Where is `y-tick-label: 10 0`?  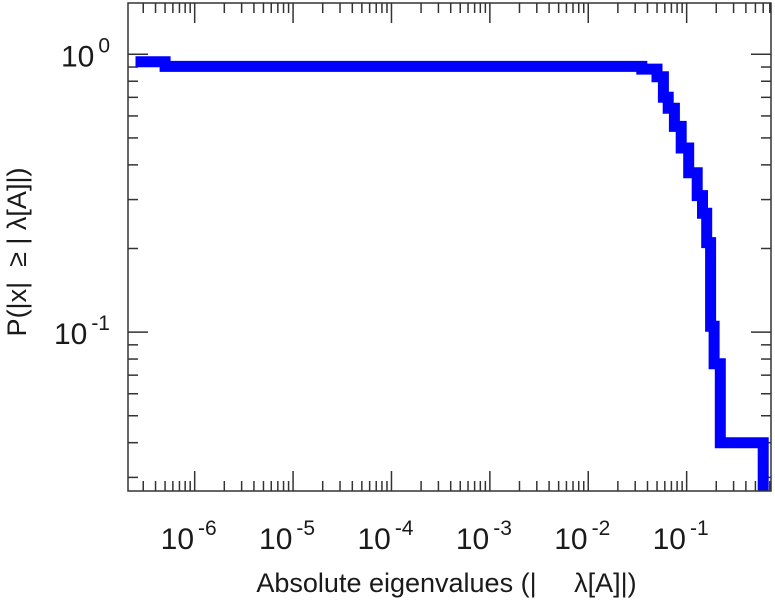 y-tick-label: 10 0 is located at coordinates (85, 53).